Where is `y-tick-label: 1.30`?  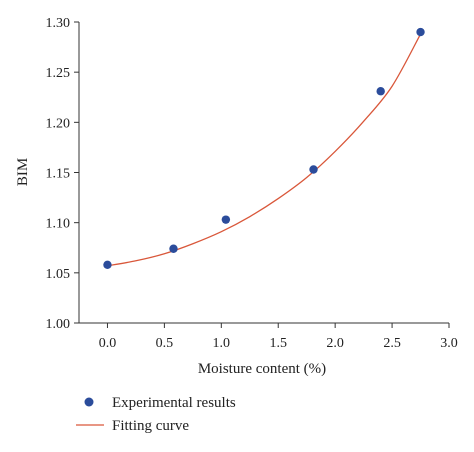
y-tick-label: 1.30 is located at coordinates (58, 23).